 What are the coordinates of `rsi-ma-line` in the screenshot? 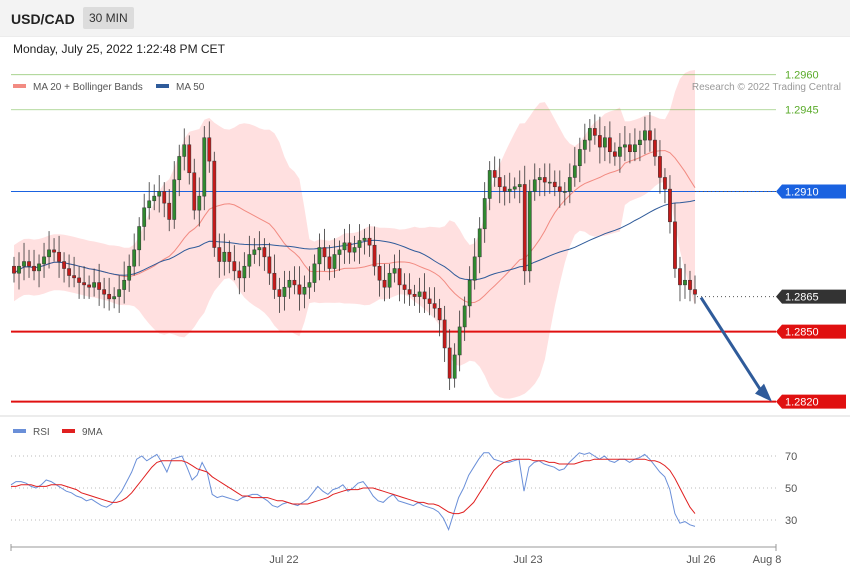 It's located at (353, 486).